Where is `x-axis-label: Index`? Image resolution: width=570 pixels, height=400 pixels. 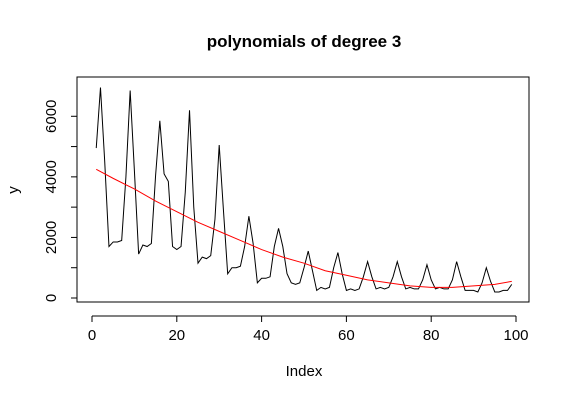 x-axis-label: Index is located at coordinates (304, 371).